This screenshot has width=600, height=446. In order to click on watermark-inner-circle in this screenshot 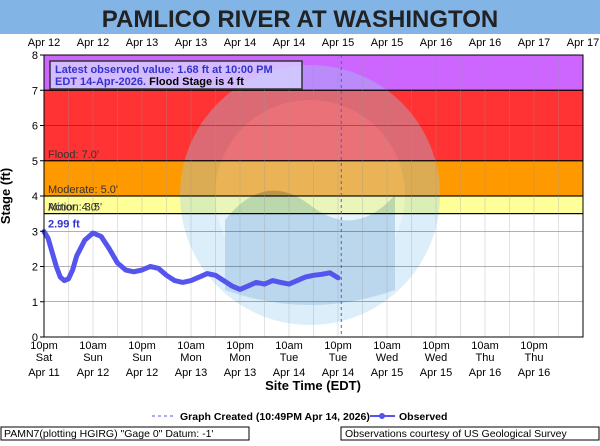, I will do `click(310, 195)`.